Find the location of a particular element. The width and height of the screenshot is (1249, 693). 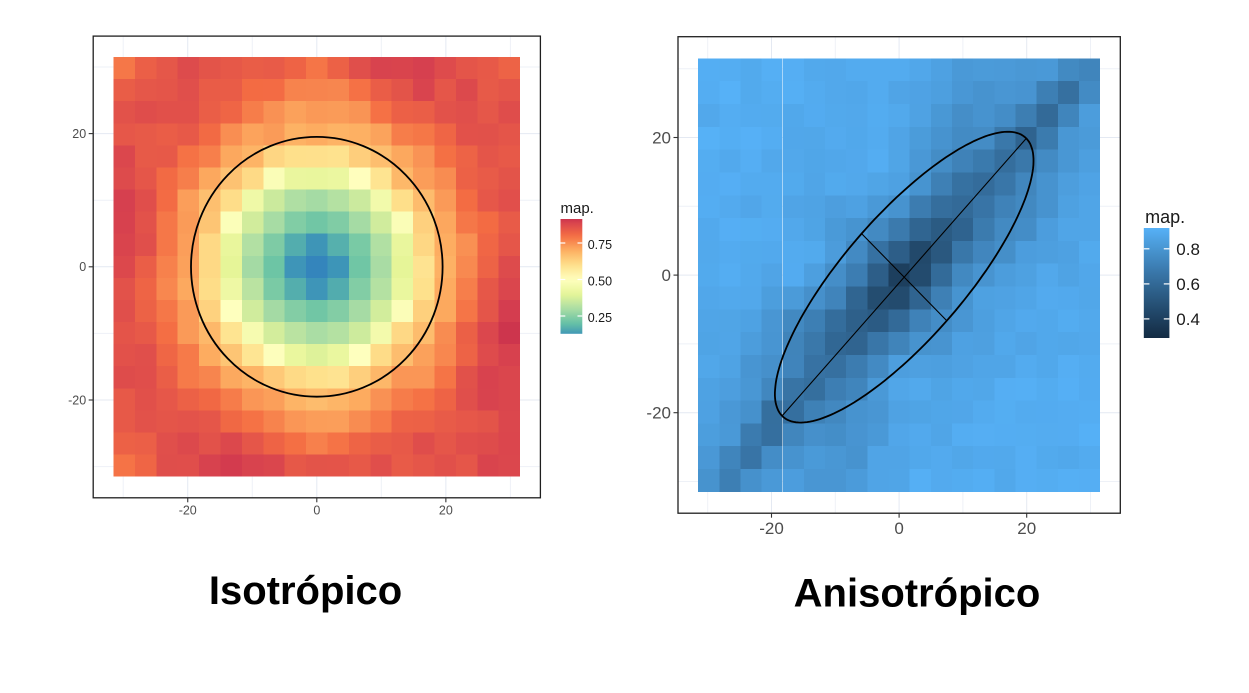

svg-text: Anisotrópico is located at coordinates (917, 594).